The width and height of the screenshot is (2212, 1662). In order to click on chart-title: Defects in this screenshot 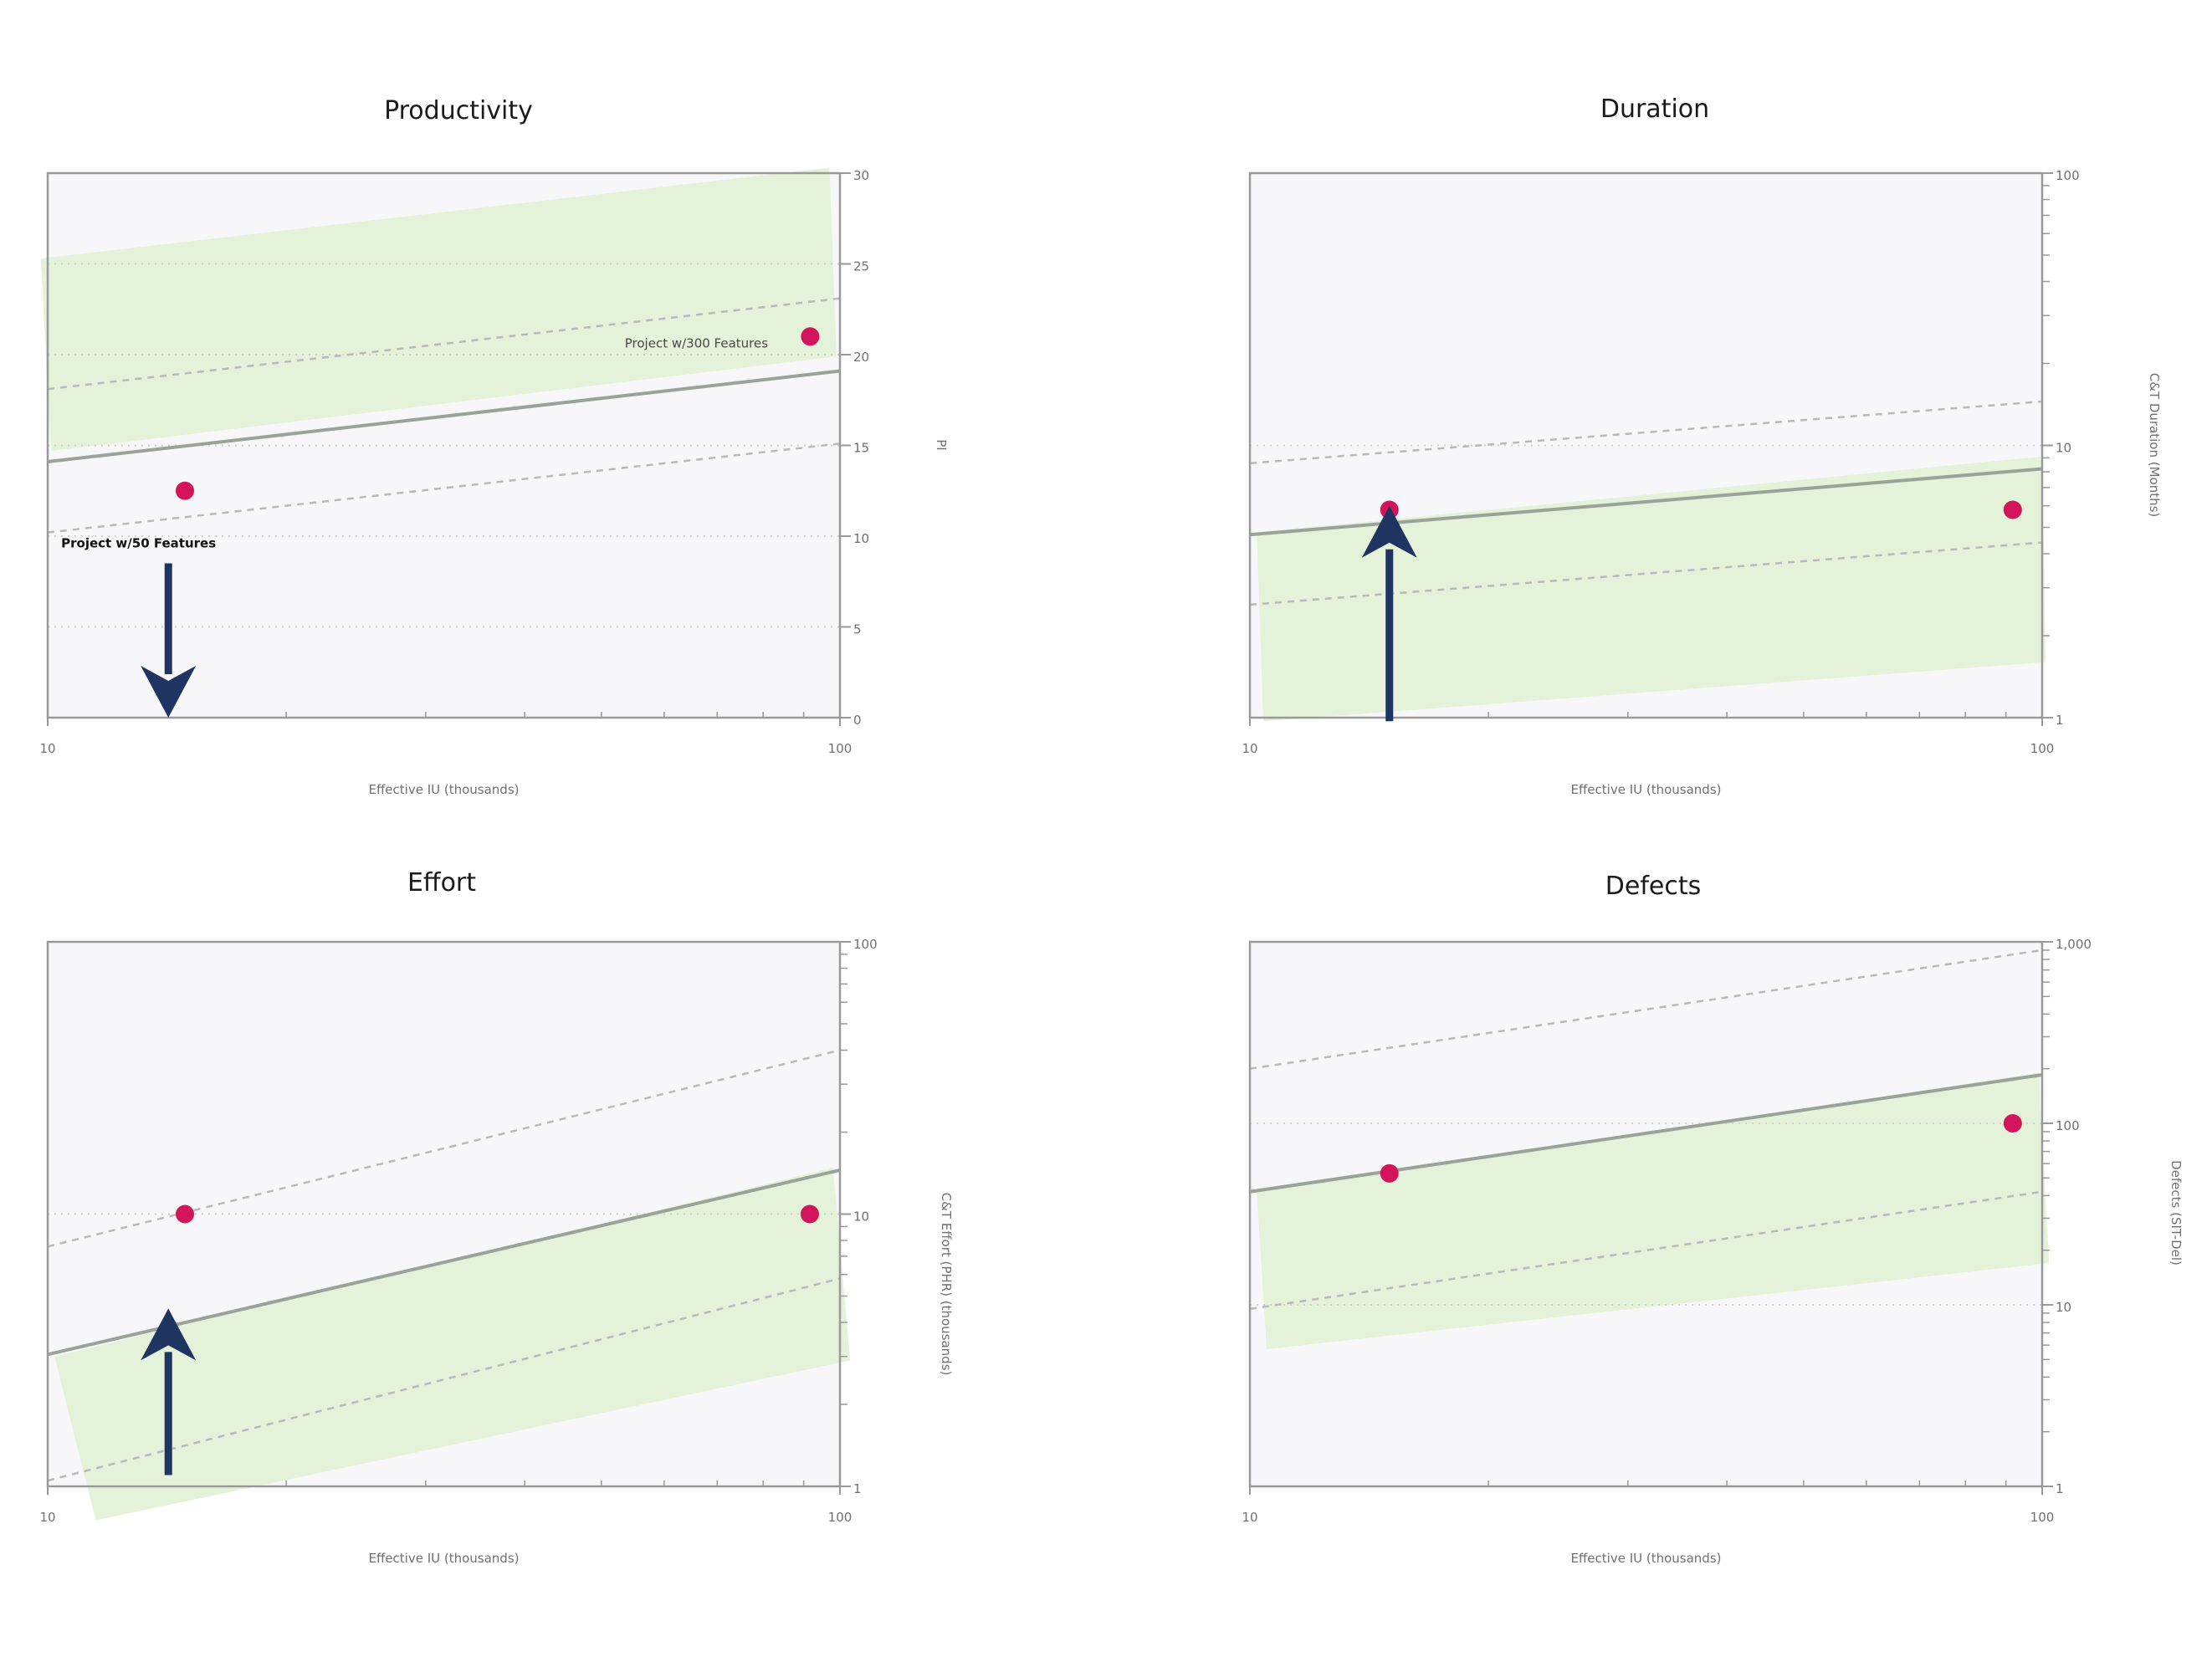, I will do `click(1653, 887)`.